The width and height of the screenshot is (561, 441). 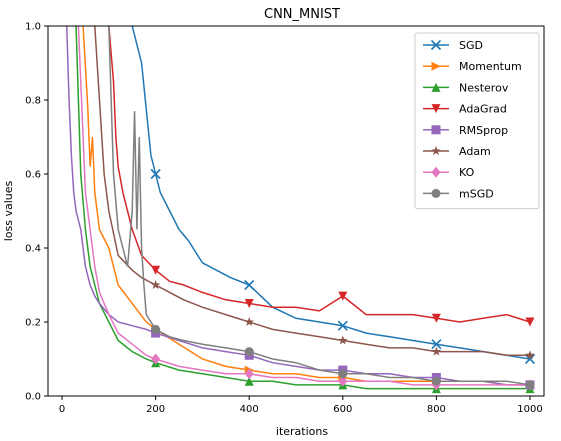 I want to click on x-tick-label: 1000, so click(x=529, y=409).